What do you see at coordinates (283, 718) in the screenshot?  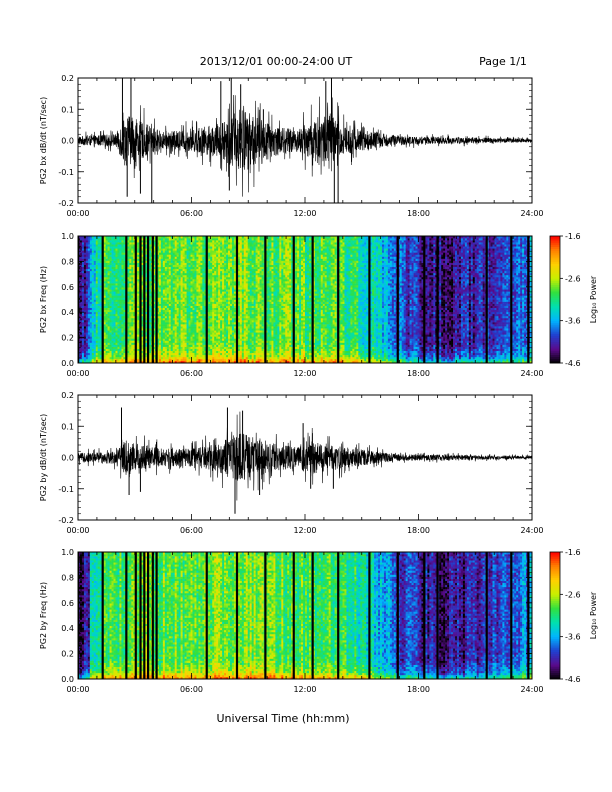 I see `x-axis-title: Universal Time (hh:mm)` at bounding box center [283, 718].